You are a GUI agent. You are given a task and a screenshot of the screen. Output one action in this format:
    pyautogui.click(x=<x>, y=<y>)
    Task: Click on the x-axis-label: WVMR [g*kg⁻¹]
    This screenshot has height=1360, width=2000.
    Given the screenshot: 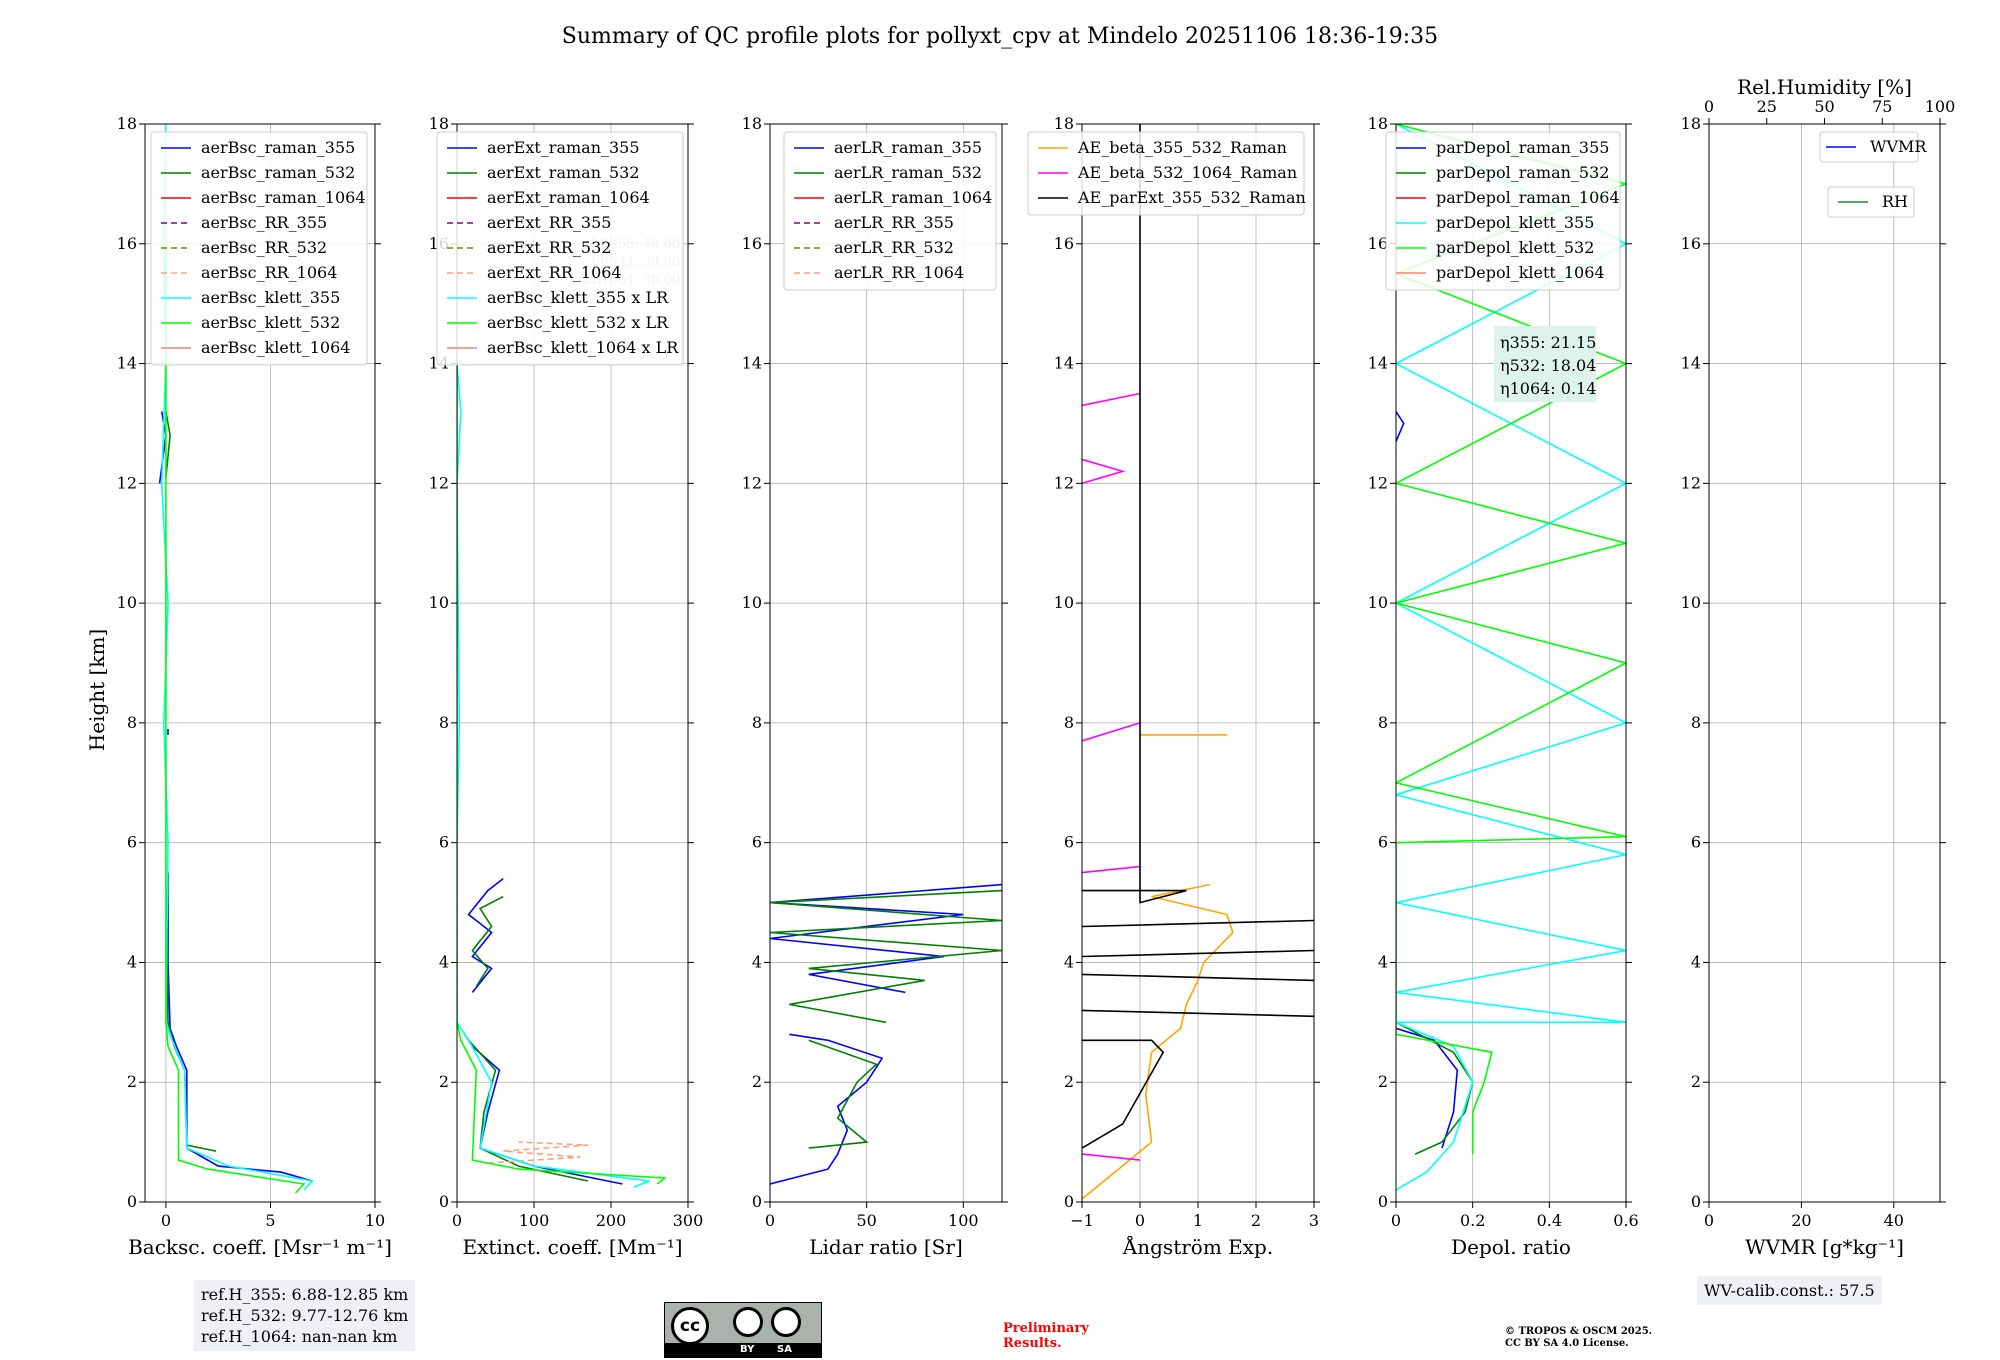 What is the action you would take?
    pyautogui.click(x=1824, y=1247)
    